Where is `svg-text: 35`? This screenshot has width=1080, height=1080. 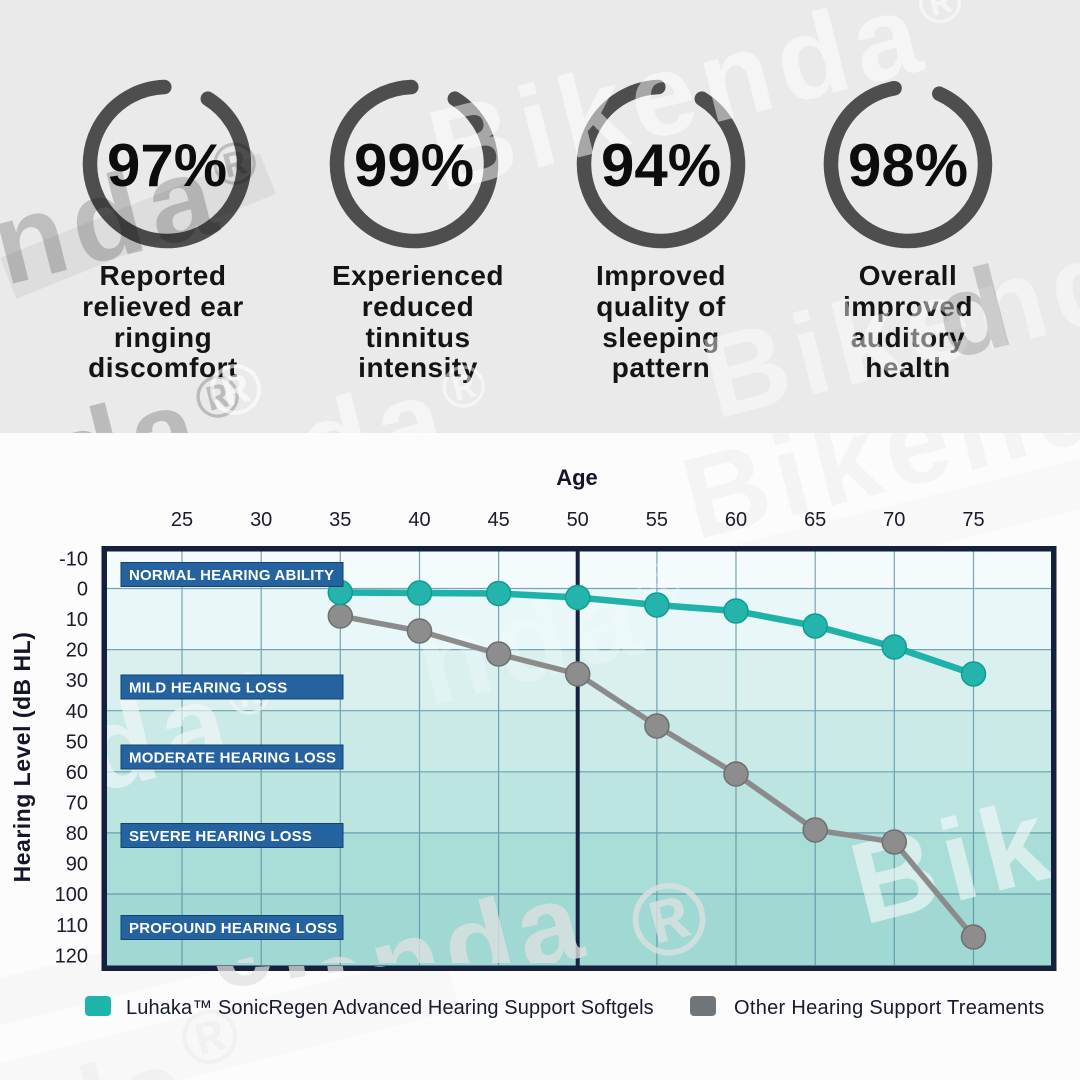
svg-text: 35 is located at coordinates (340, 520).